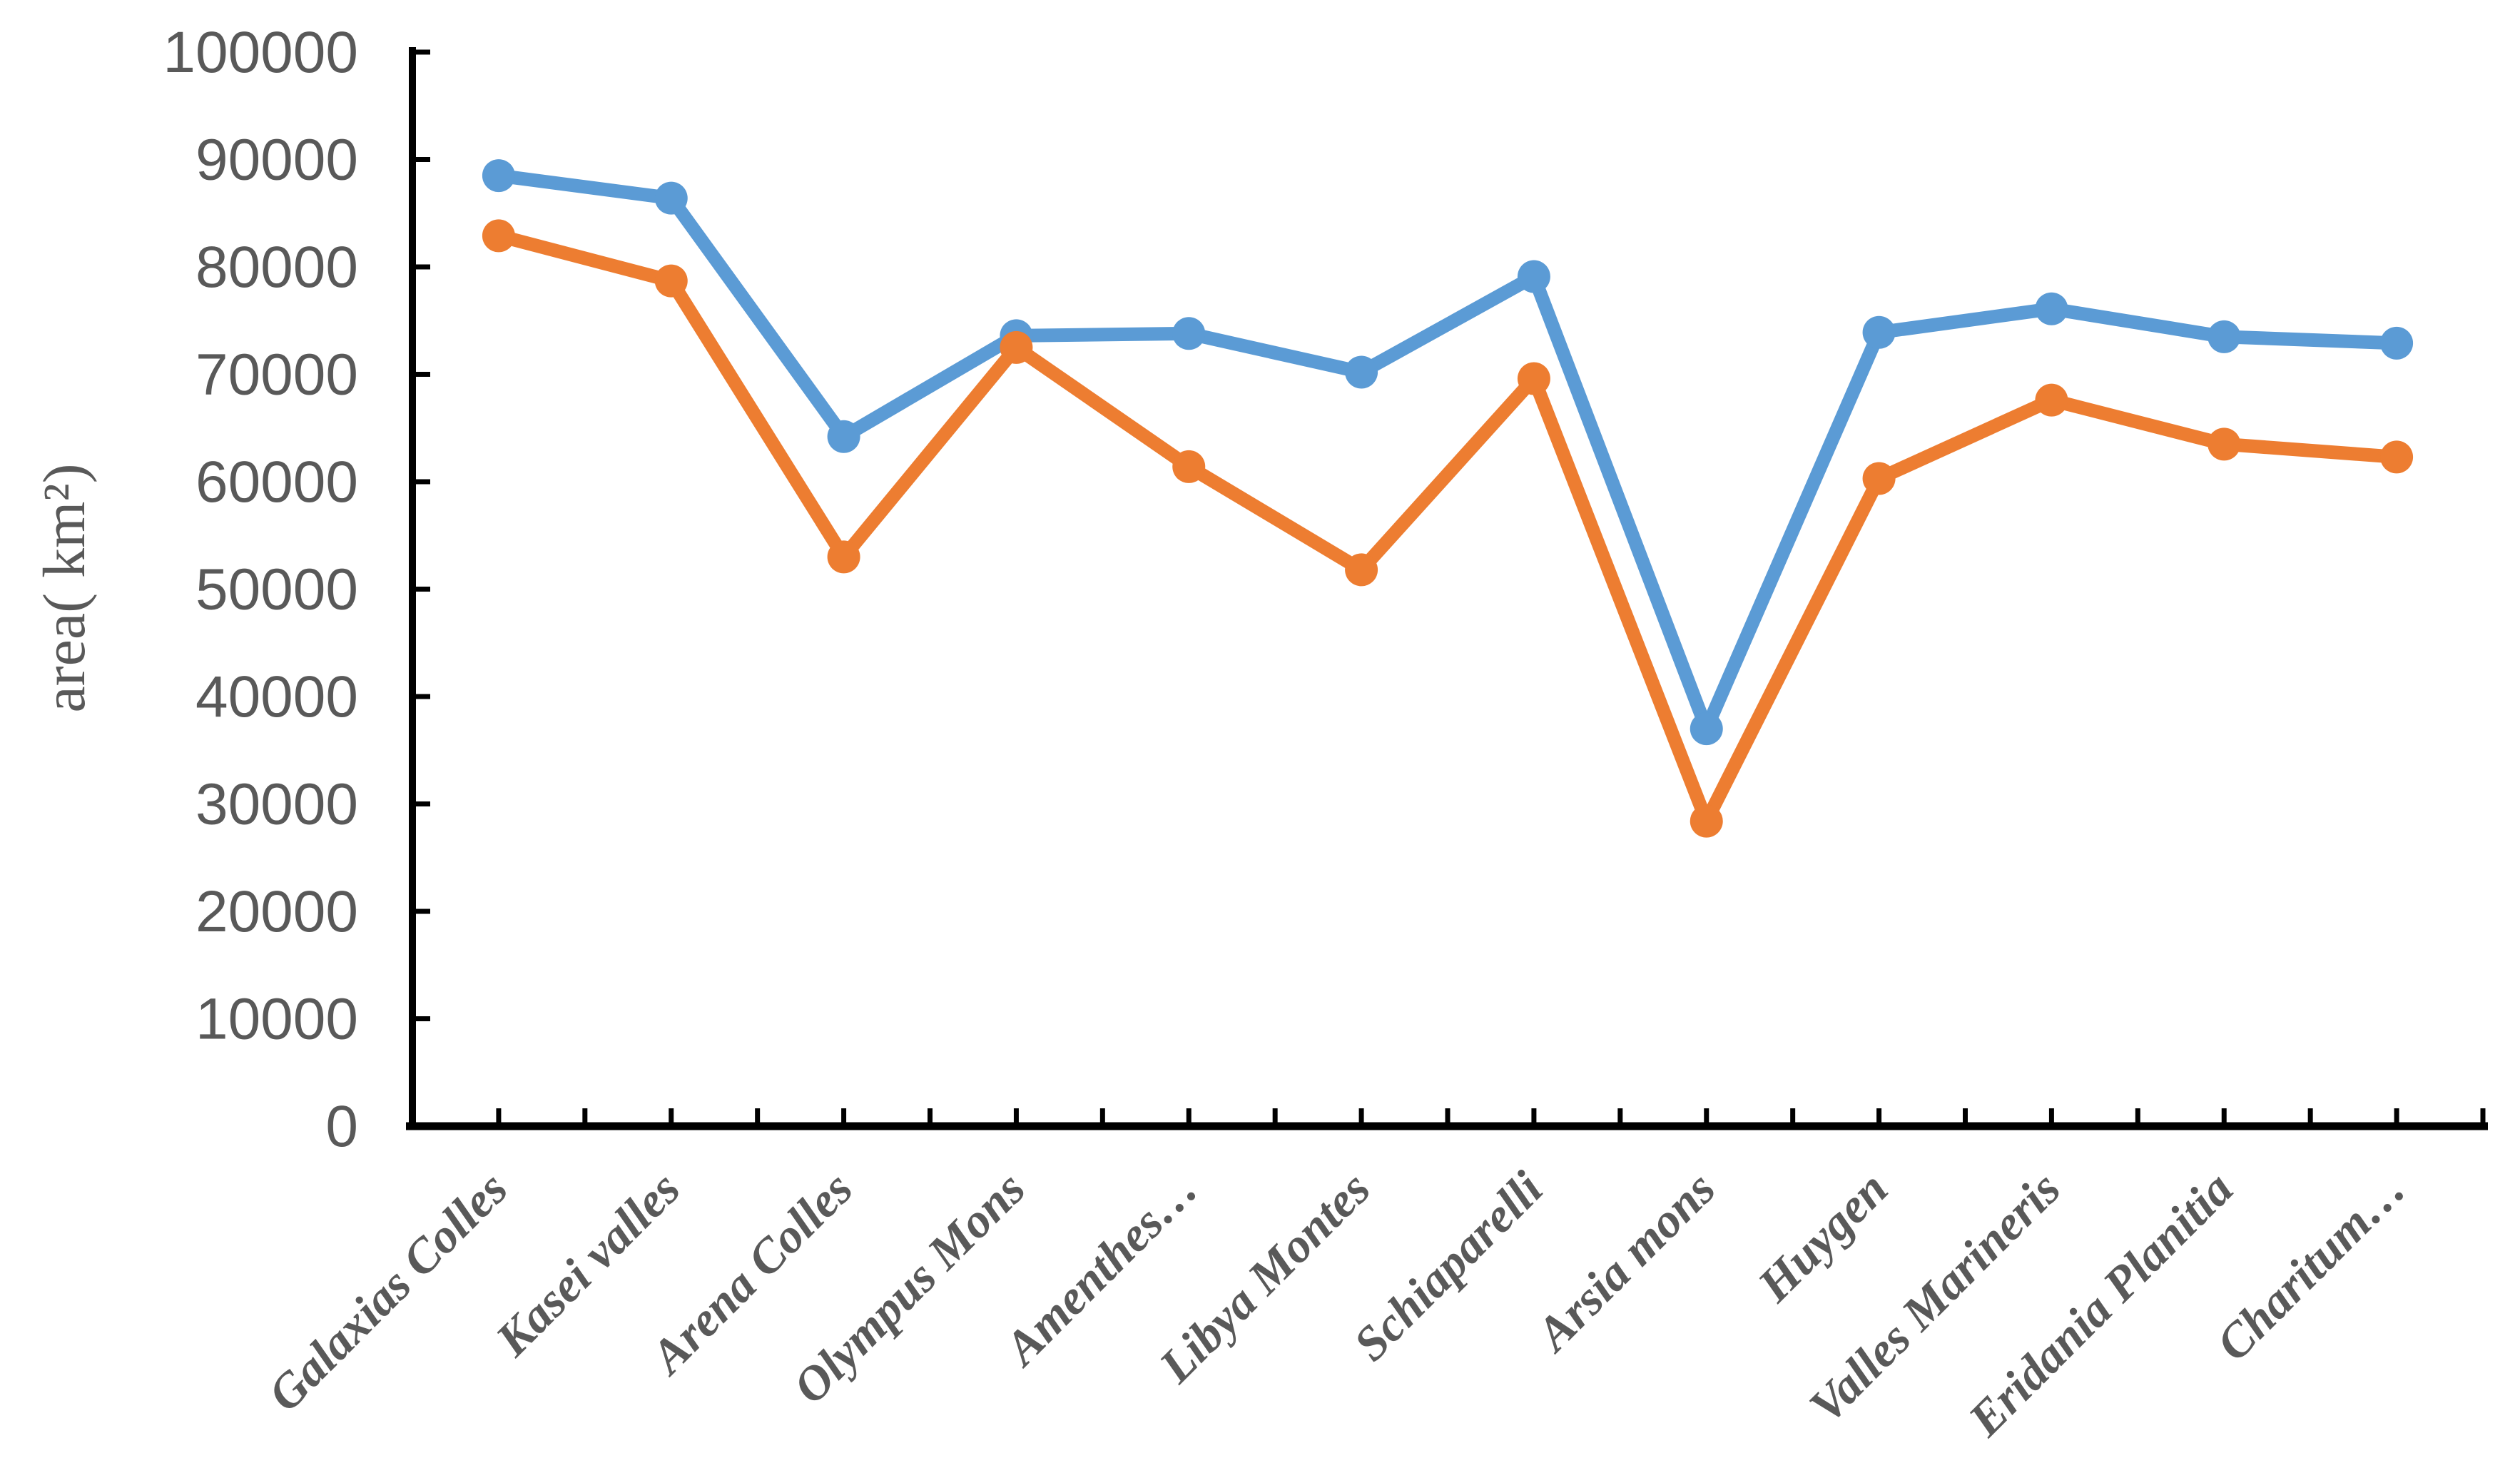 This screenshot has height=1468, width=2520. What do you see at coordinates (276, 267) in the screenshot?
I see `y-tick-label: 80000` at bounding box center [276, 267].